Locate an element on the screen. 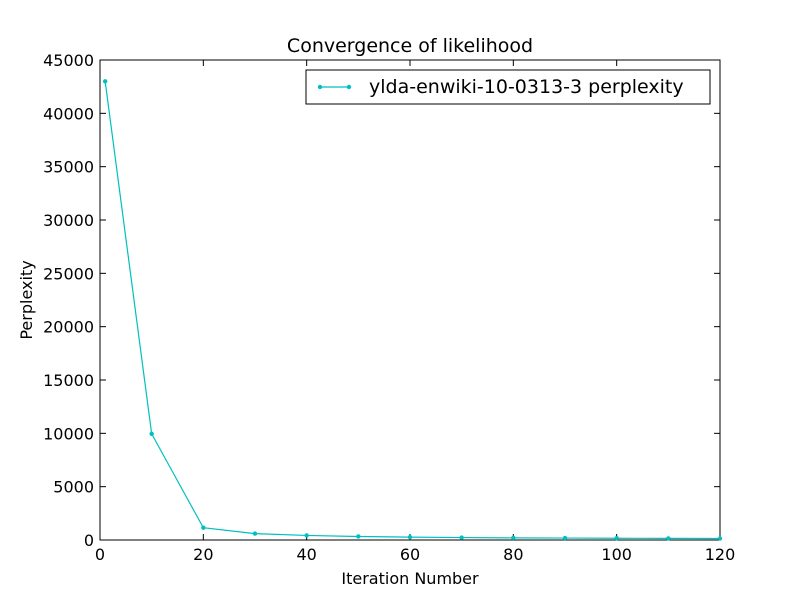 This screenshot has height=600, width=800. x-axis-label: Iteration Number is located at coordinates (410, 578).